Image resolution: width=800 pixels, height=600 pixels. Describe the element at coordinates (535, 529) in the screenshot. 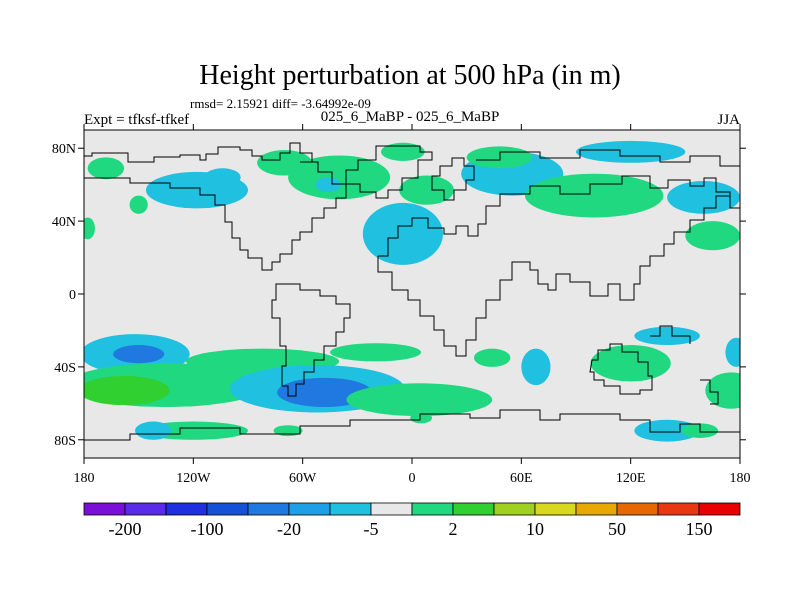

I see `colorbar-label-5: 10` at that location.